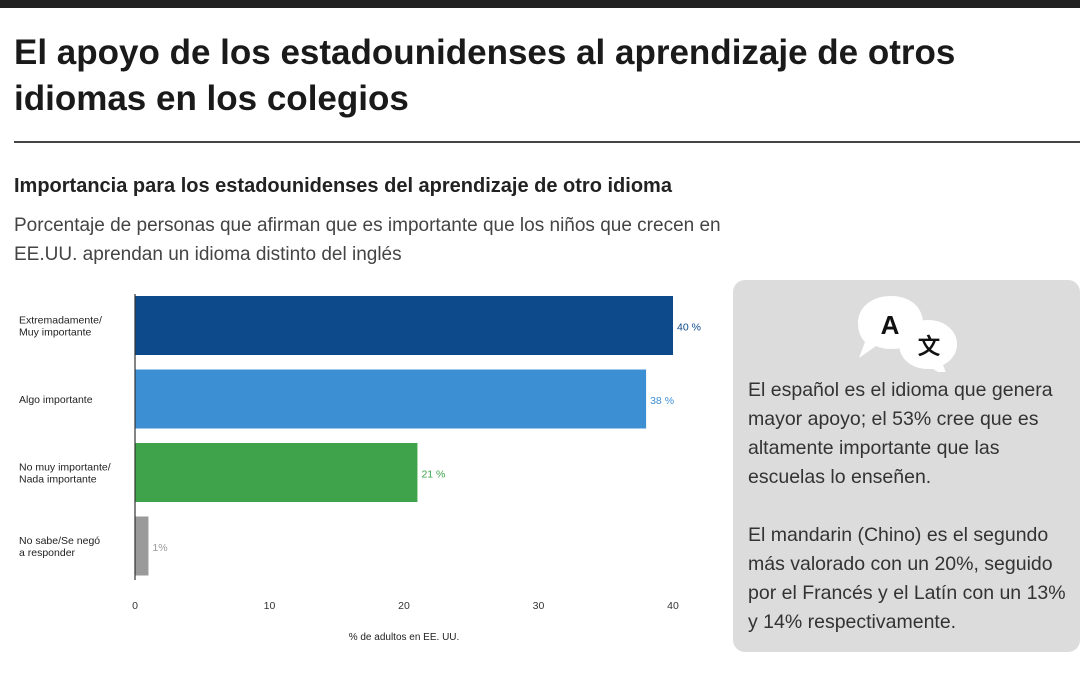 Image resolution: width=1080 pixels, height=675 pixels. I want to click on category-label: No muy importante/Nada importante, so click(65, 474).